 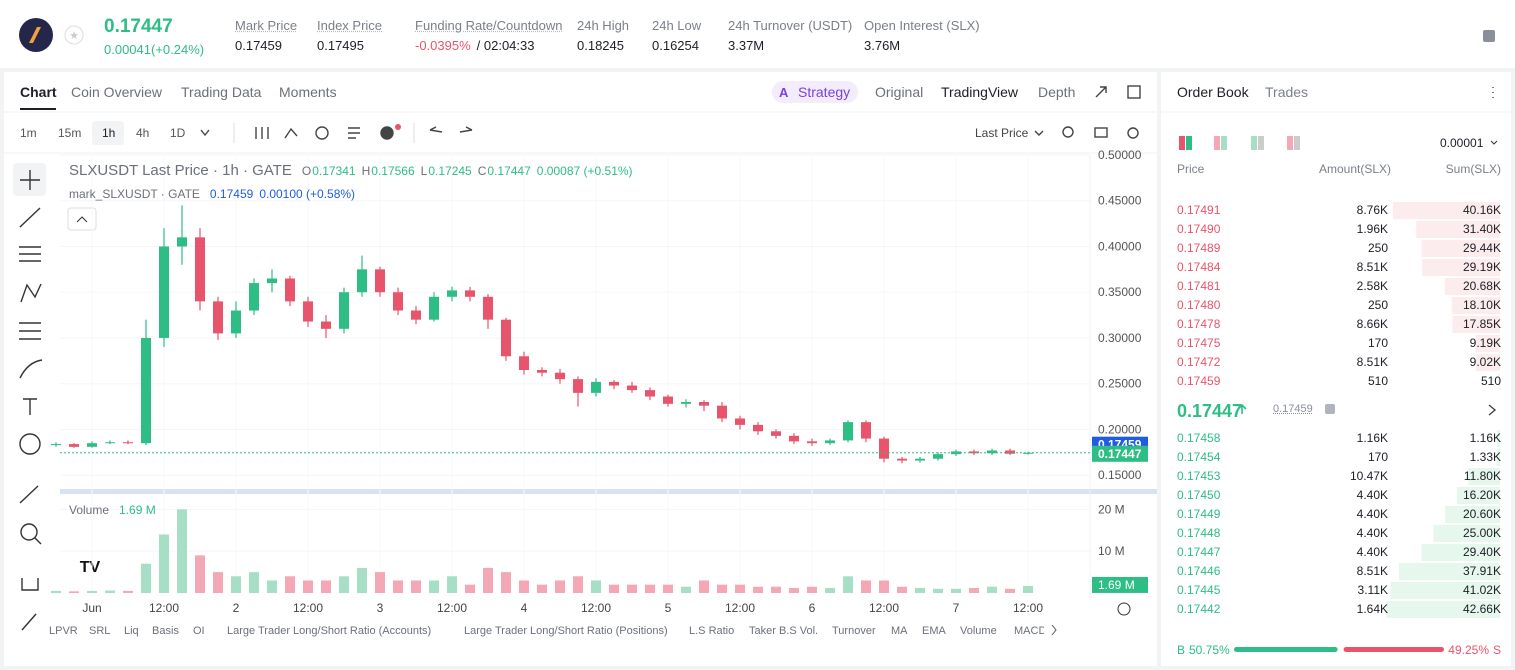 I want to click on view-tab: TradingView, so click(x=980, y=92).